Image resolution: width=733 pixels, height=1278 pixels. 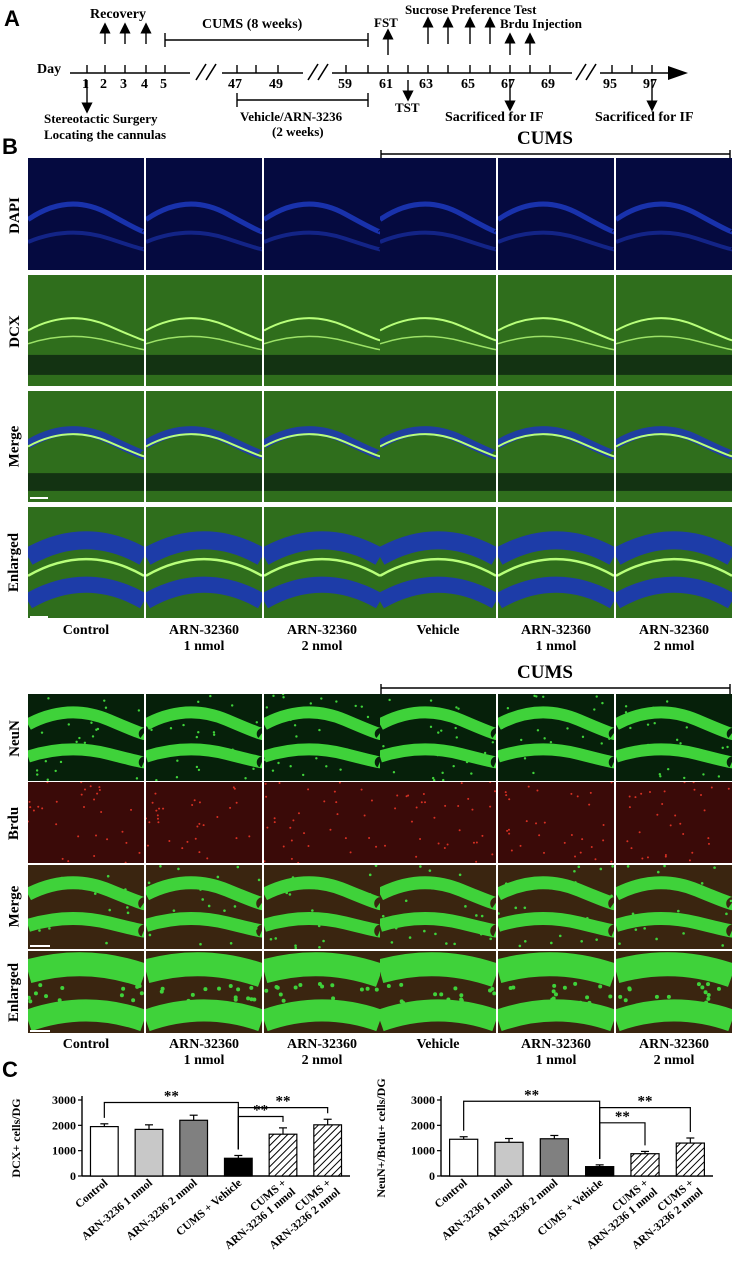 I want to click on surgery-label: Stereotactic Surgery, so click(x=101, y=118).